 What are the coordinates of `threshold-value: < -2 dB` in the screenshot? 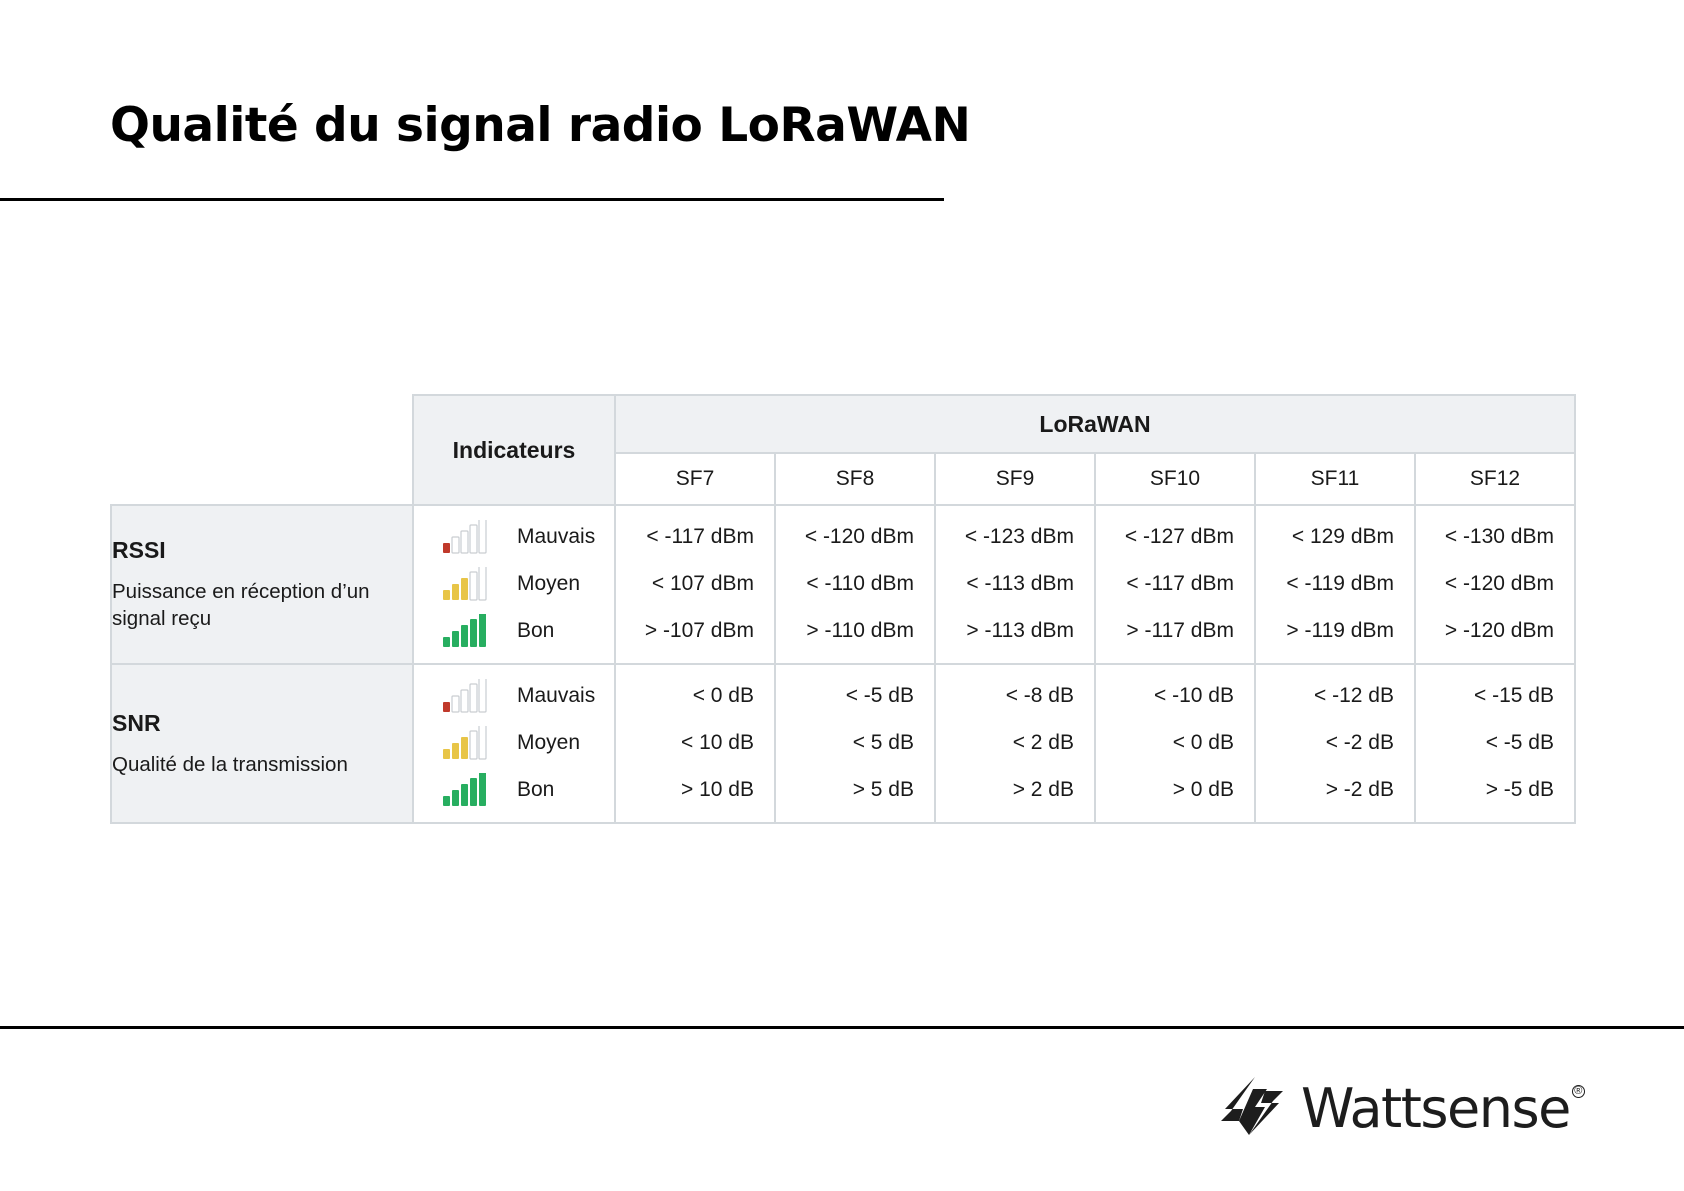 It's located at (1359, 742).